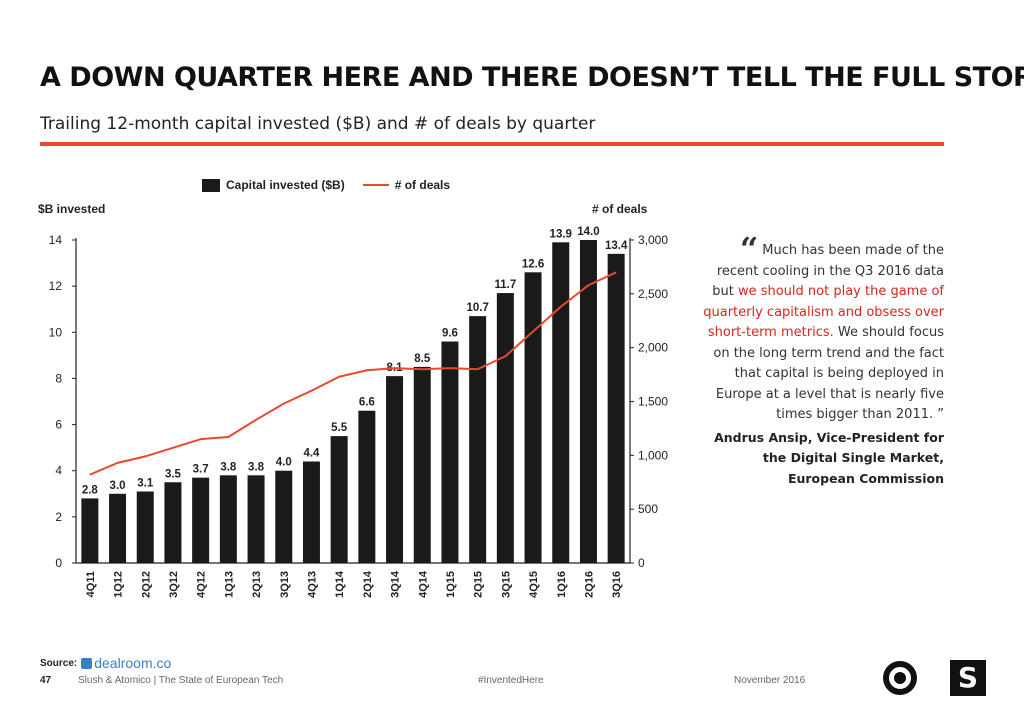 Image resolution: width=1024 pixels, height=724 pixels. What do you see at coordinates (58, 517) in the screenshot?
I see `y-tick-label: 2` at bounding box center [58, 517].